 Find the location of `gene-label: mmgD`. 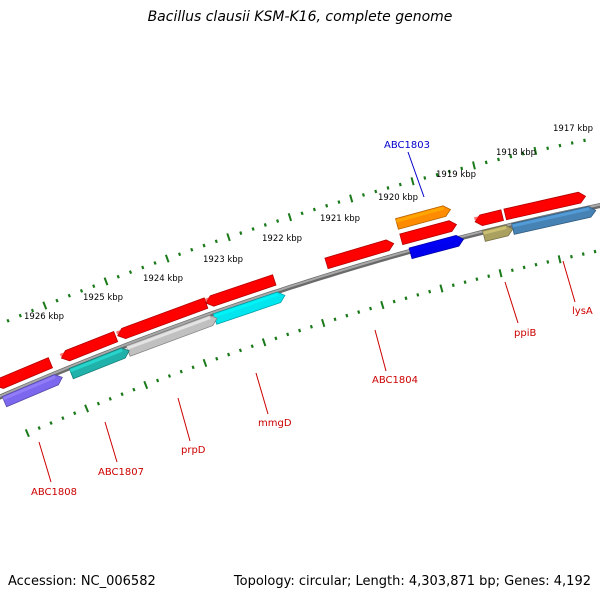

gene-label: mmgD is located at coordinates (275, 423).